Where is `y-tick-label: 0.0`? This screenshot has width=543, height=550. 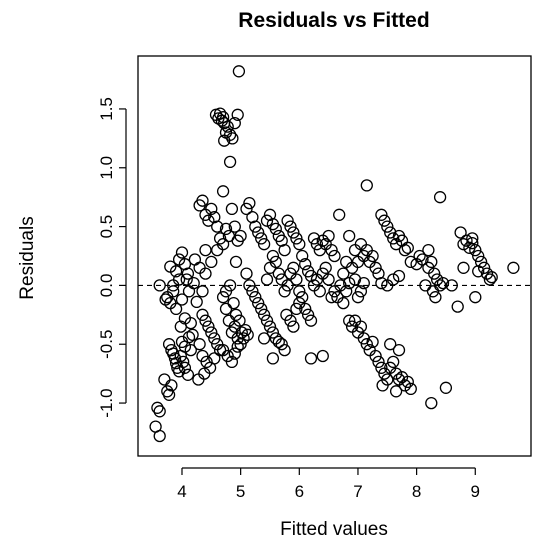 y-tick-label: 0.0 is located at coordinates (106, 286).